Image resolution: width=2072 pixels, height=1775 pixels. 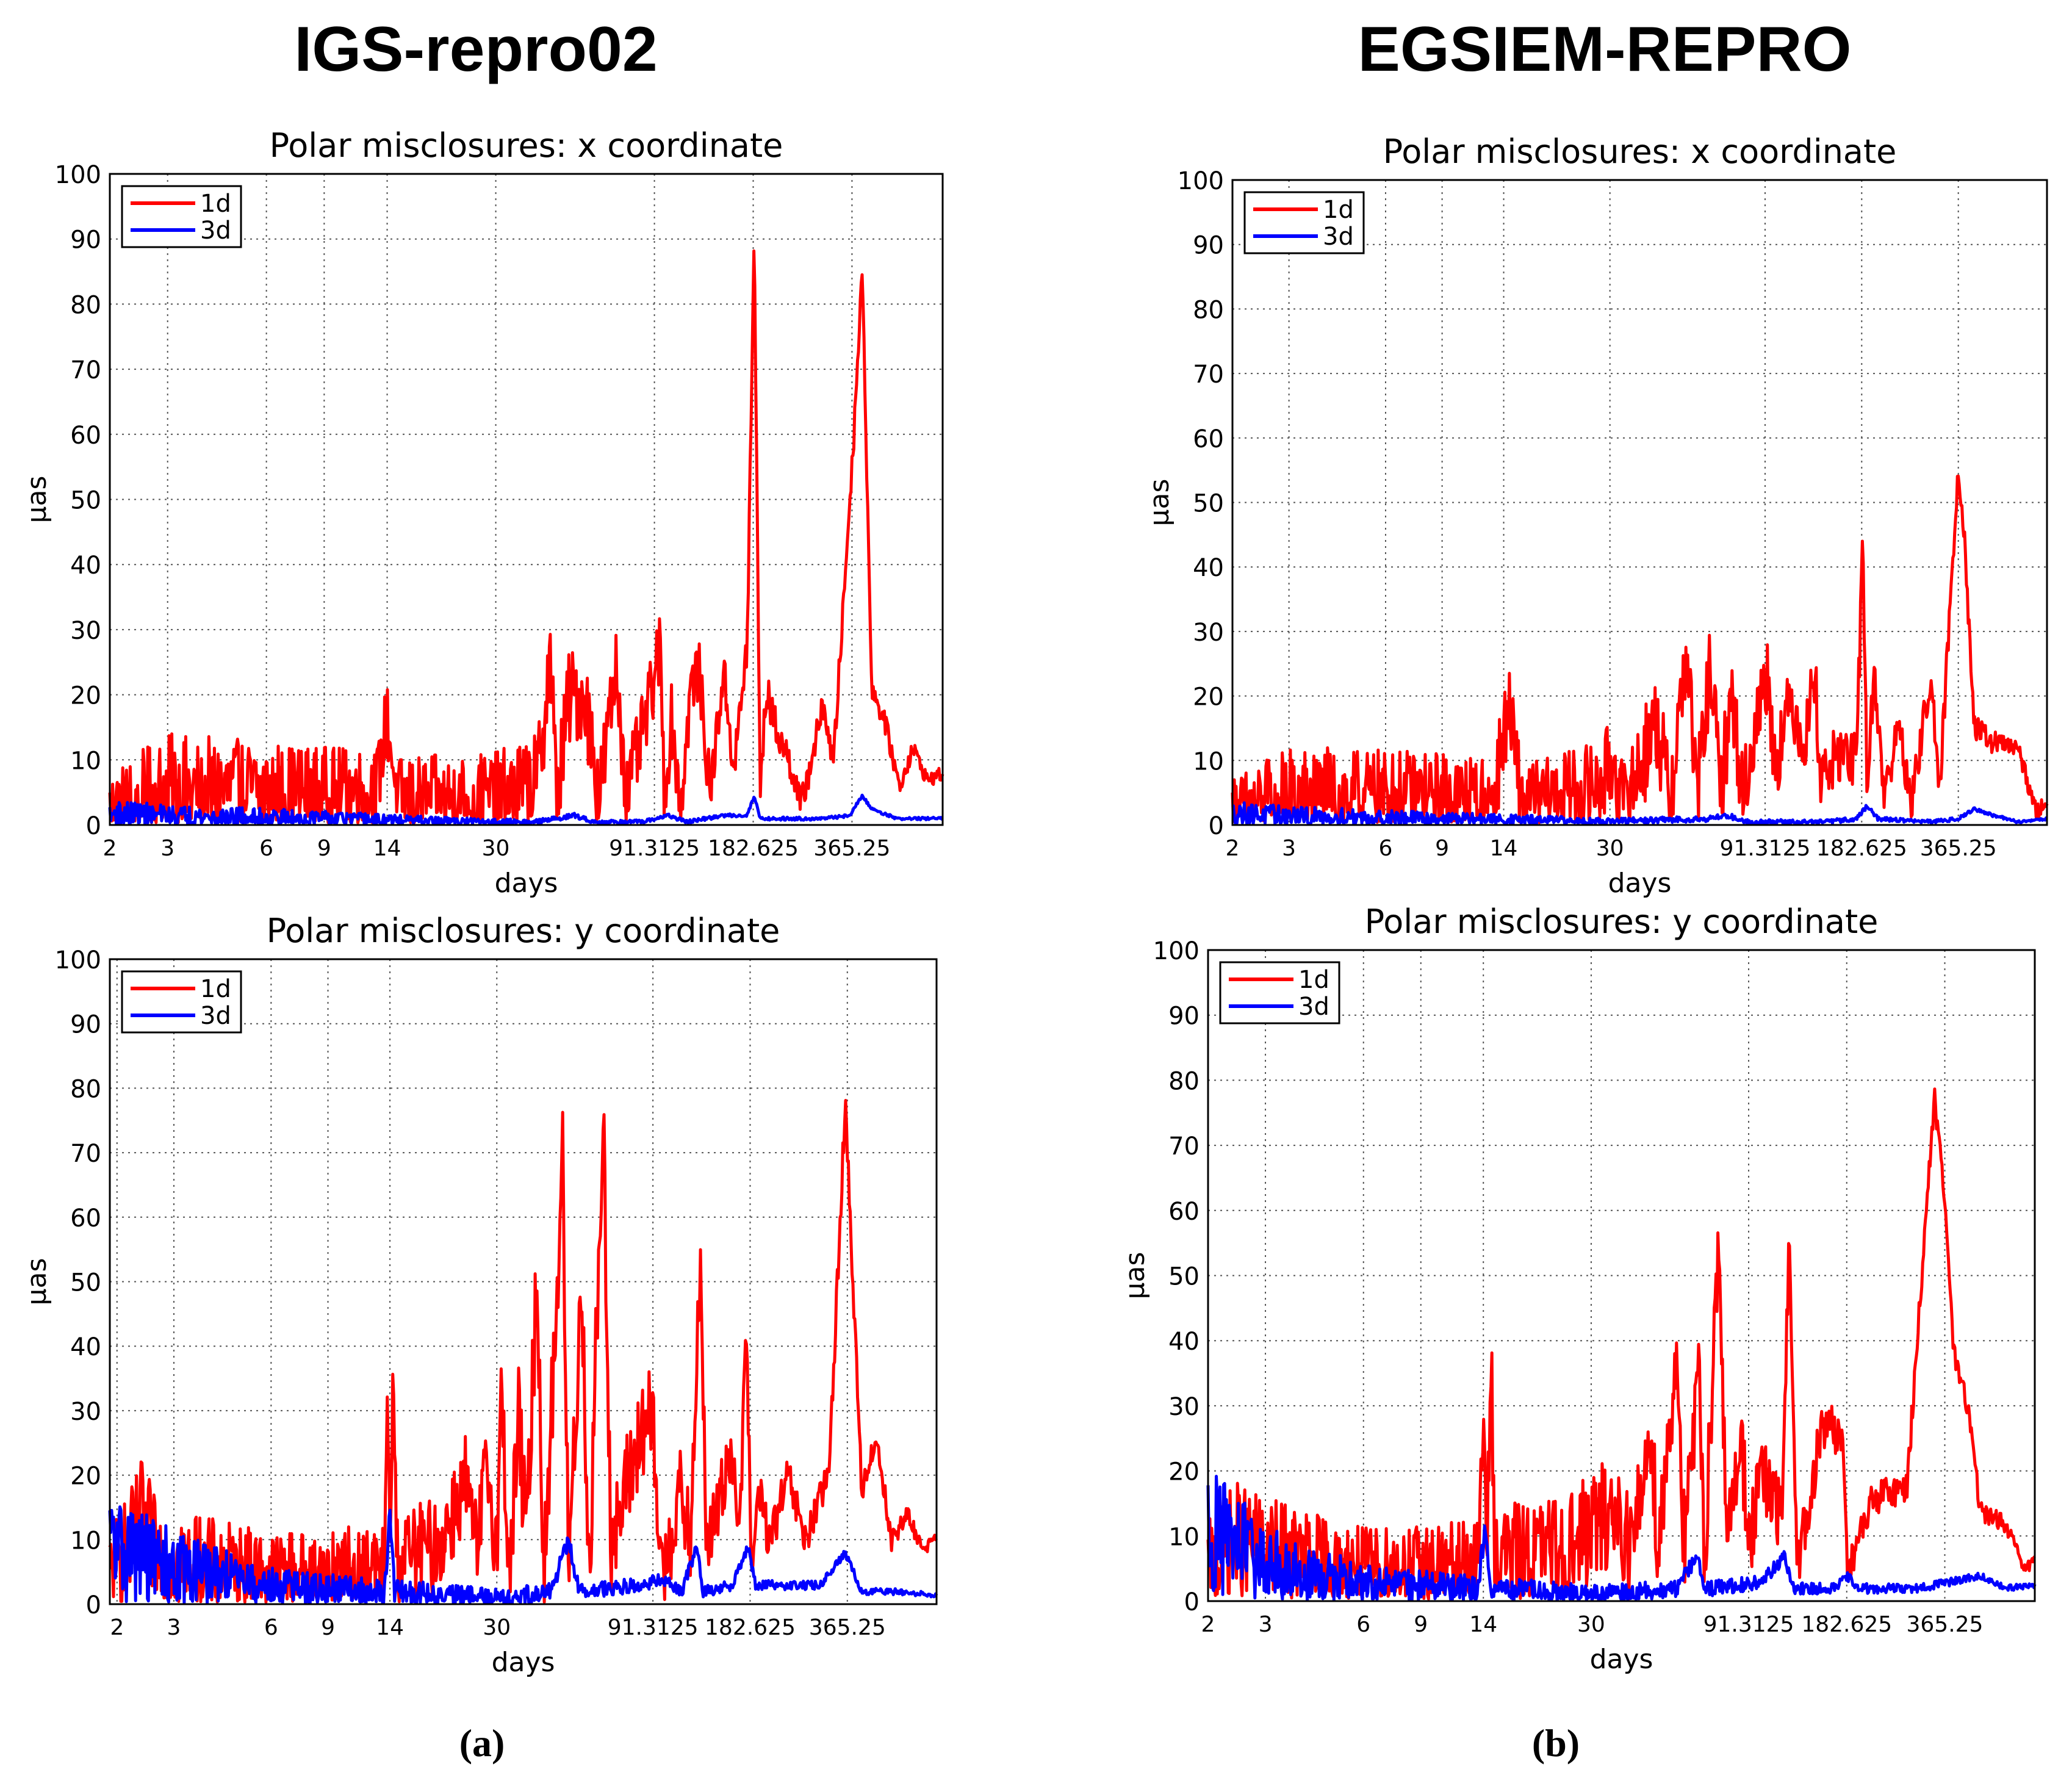 I want to click on panel-label-a: (a), so click(x=482, y=1743).